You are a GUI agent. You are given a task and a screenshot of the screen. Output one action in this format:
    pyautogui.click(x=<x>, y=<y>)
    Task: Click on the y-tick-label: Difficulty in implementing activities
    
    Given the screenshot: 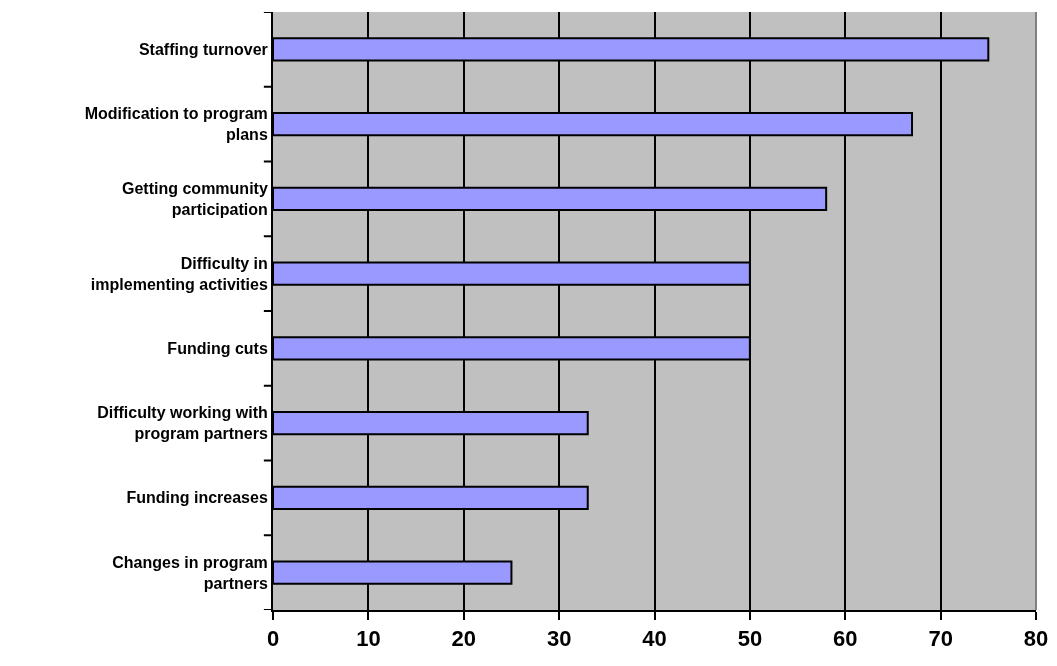 What is the action you would take?
    pyautogui.click(x=179, y=273)
    